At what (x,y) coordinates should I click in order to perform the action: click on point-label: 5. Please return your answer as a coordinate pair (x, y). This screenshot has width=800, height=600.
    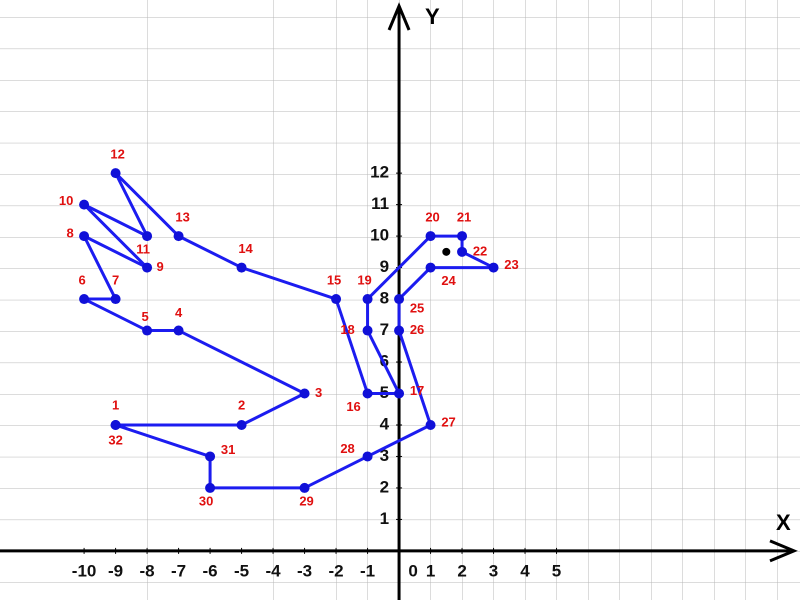
    Looking at the image, I should click on (144, 316).